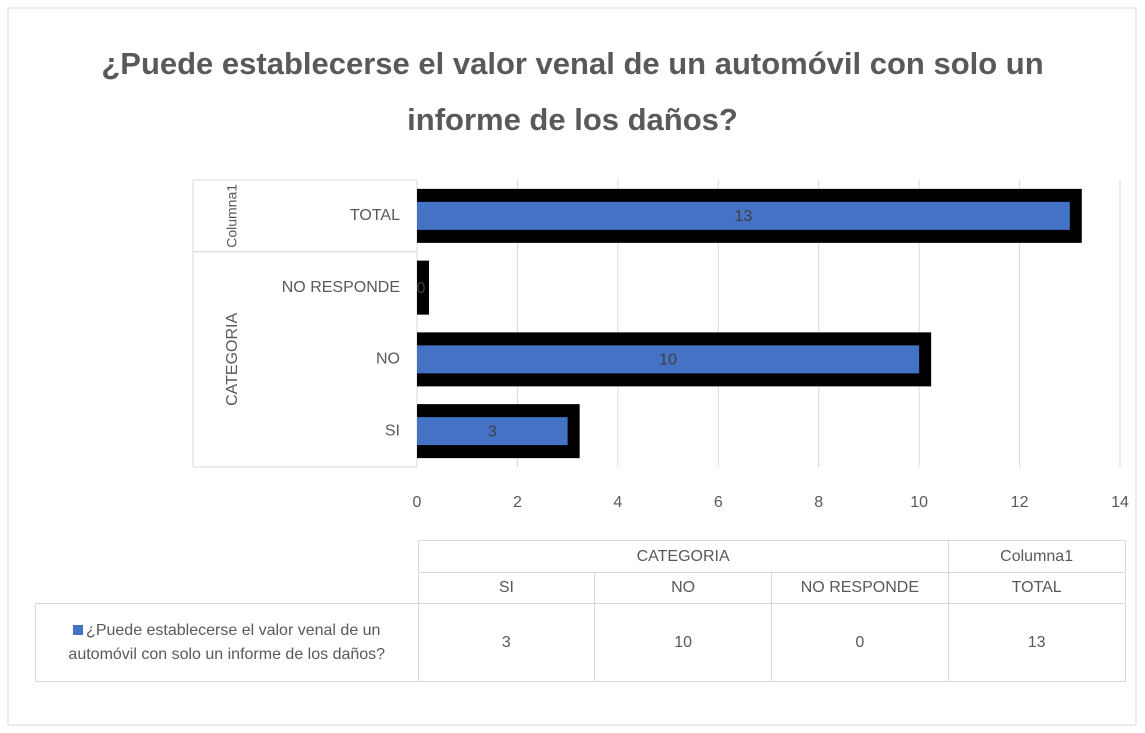 Image resolution: width=1145 pixels, height=733 pixels. Describe the element at coordinates (417, 502) in the screenshot. I see `x-tick-label: 0` at that location.